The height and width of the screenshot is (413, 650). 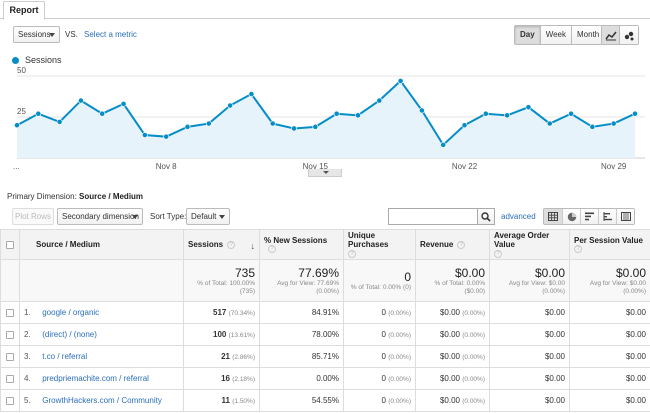 I want to click on sessions-pct: (2.18%), so click(x=243, y=379).